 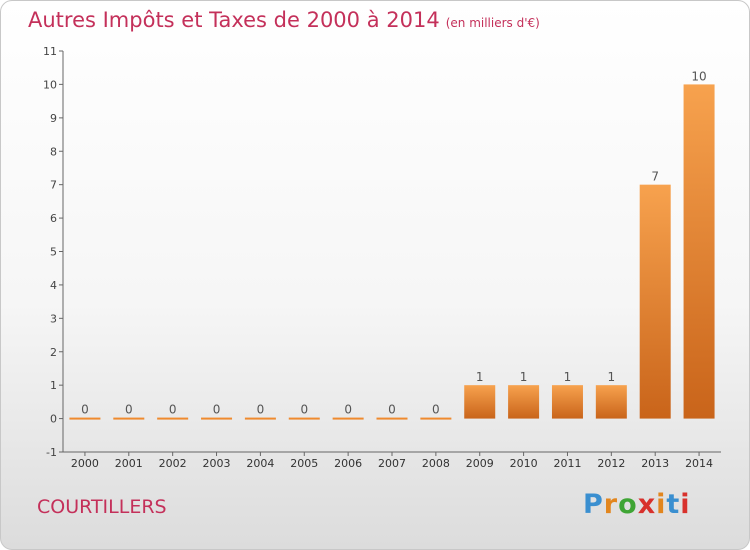 I want to click on brand-letter: x, so click(x=647, y=504).